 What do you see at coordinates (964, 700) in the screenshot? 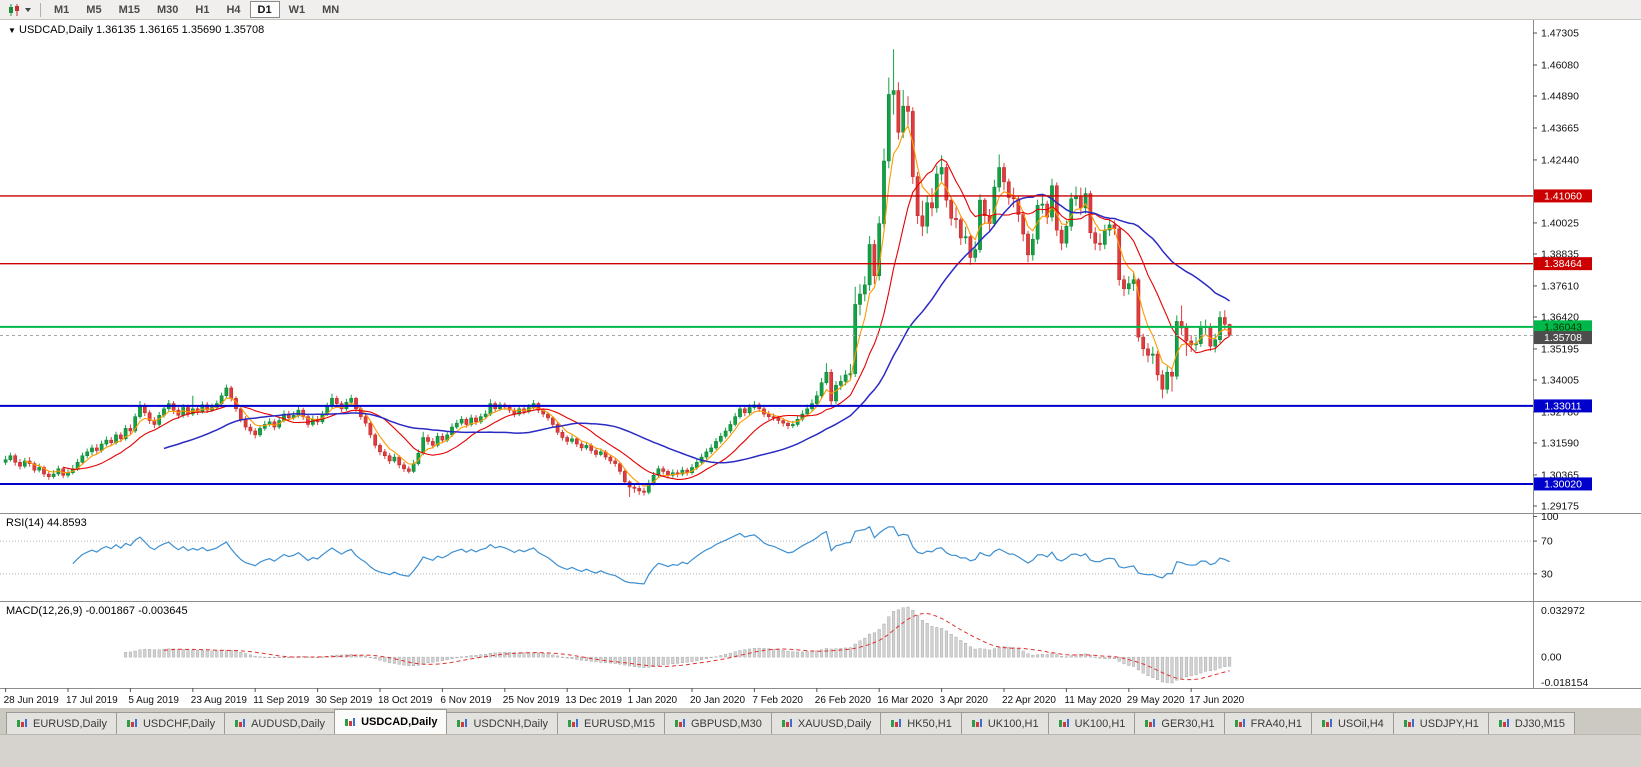
I see `date-label: 3 Apr 2020` at bounding box center [964, 700].